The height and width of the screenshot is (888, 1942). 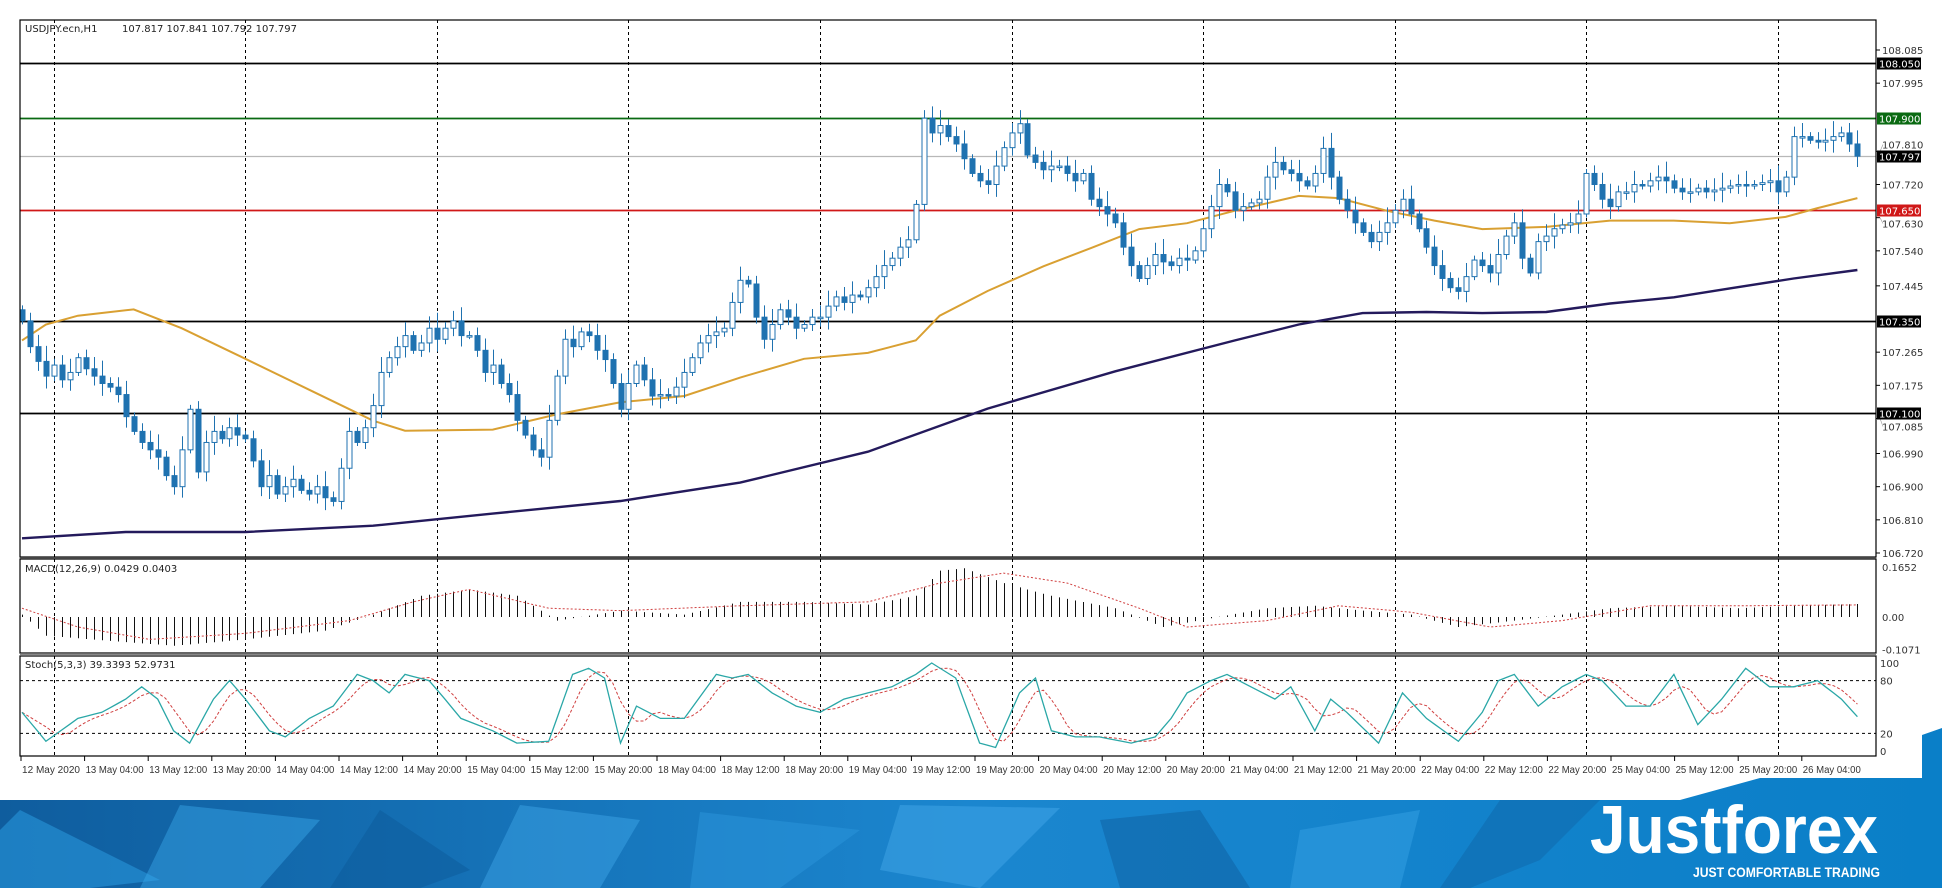 I want to click on price-axis-label: 107.085, so click(x=1902, y=428).